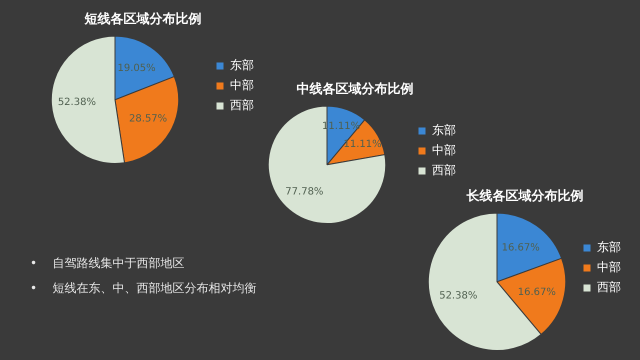 This screenshot has width=640, height=360. What do you see at coordinates (304, 192) in the screenshot?
I see `data-label: 77.78%` at bounding box center [304, 192].